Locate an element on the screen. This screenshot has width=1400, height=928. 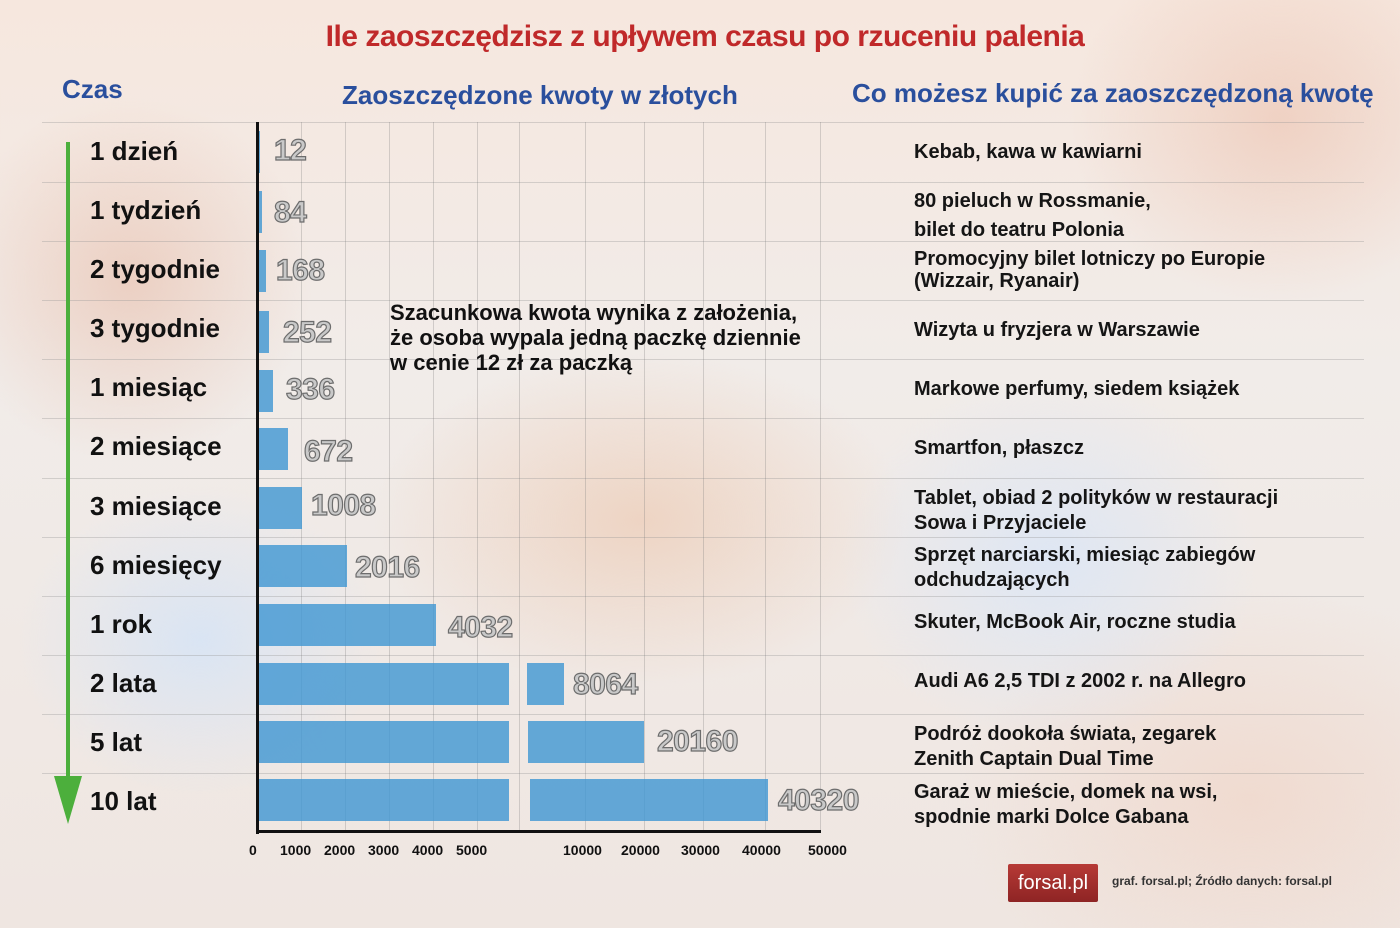
value-label: 4032 is located at coordinates (480, 627).